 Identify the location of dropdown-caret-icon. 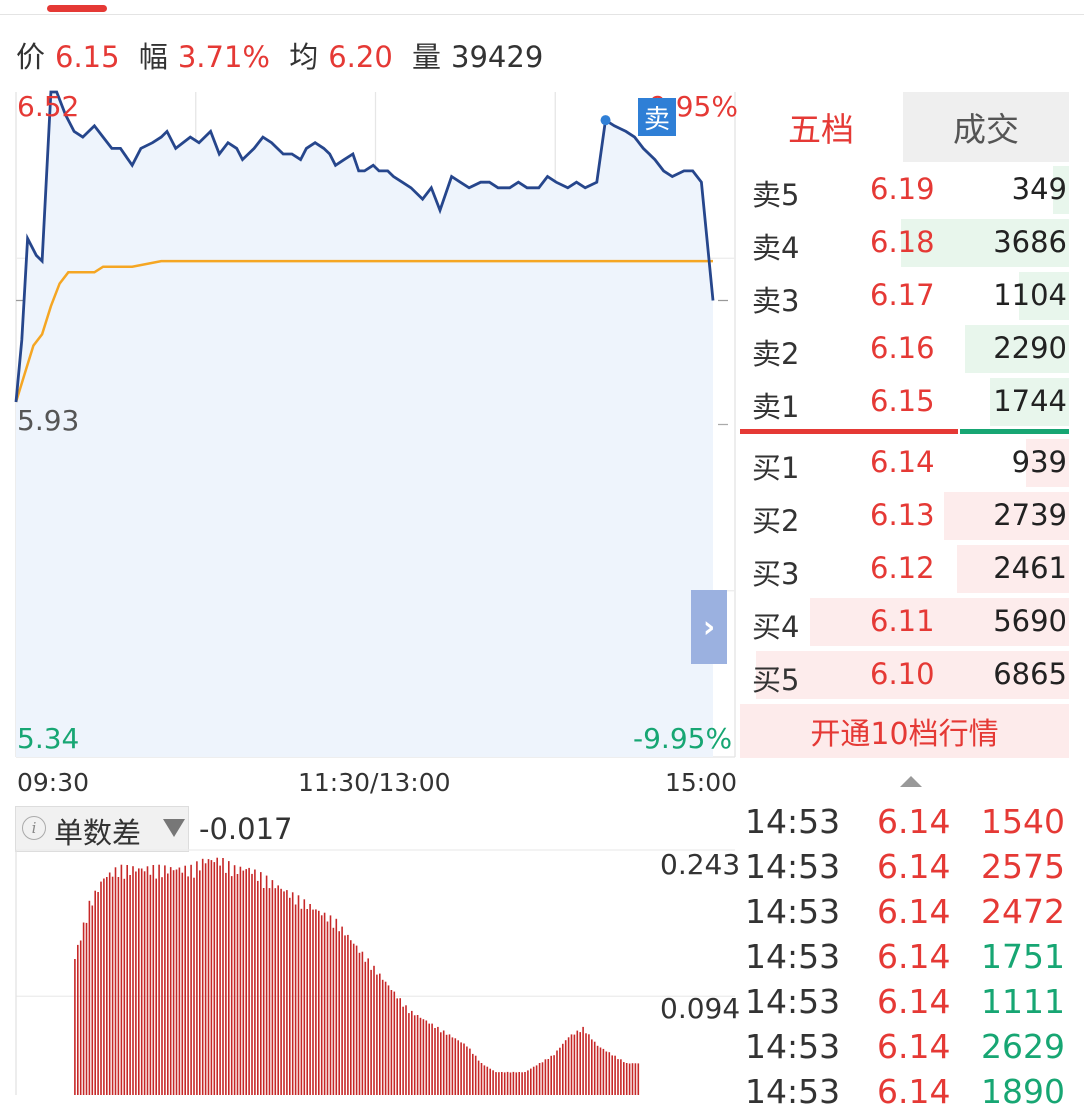
(174, 828).